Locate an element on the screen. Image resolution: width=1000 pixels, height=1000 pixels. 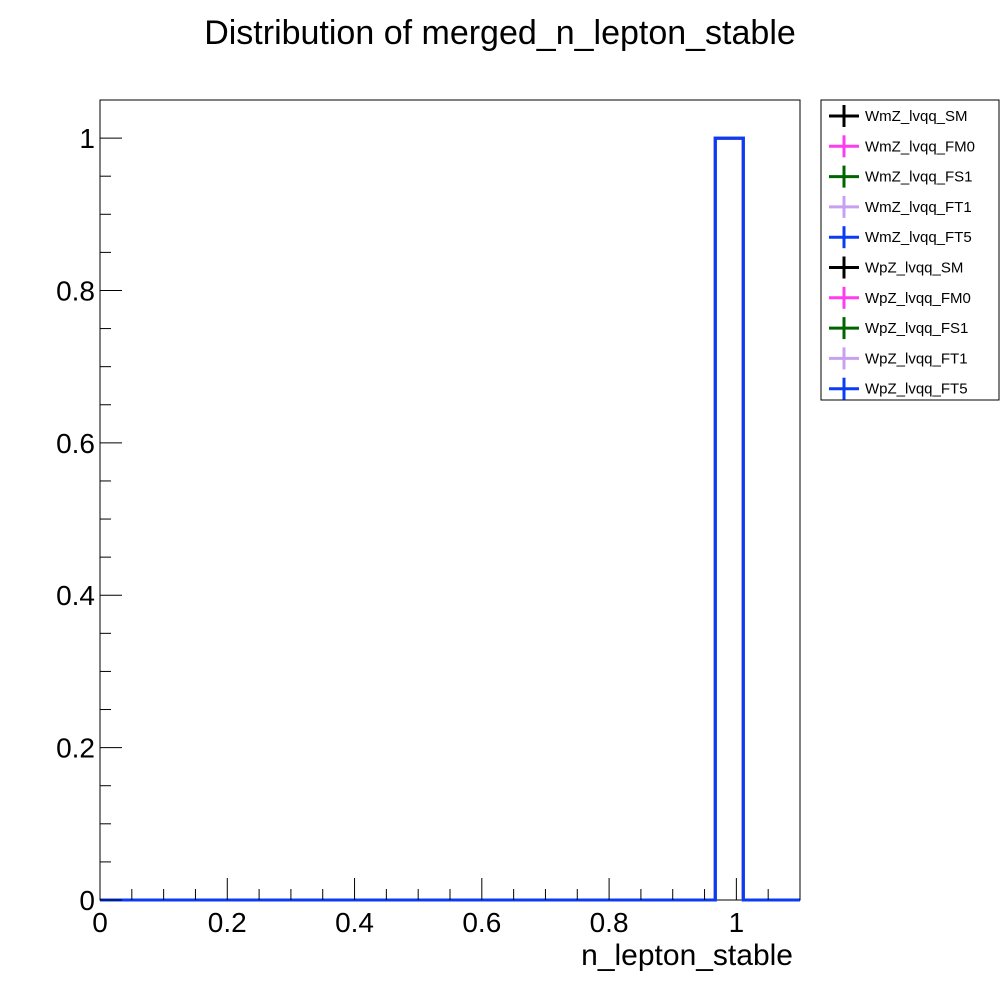
y-tick-label: 0.8 is located at coordinates (75, 290).